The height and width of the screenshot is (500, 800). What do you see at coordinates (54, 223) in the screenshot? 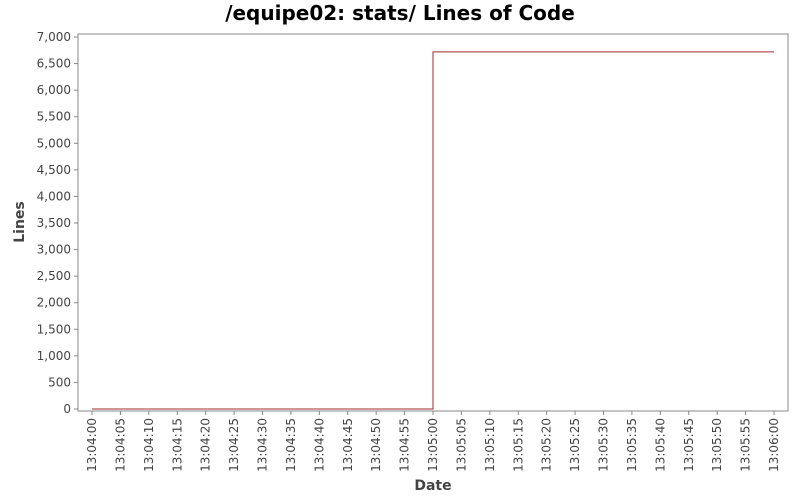
I see `y-tick-label: 3,500` at bounding box center [54, 223].